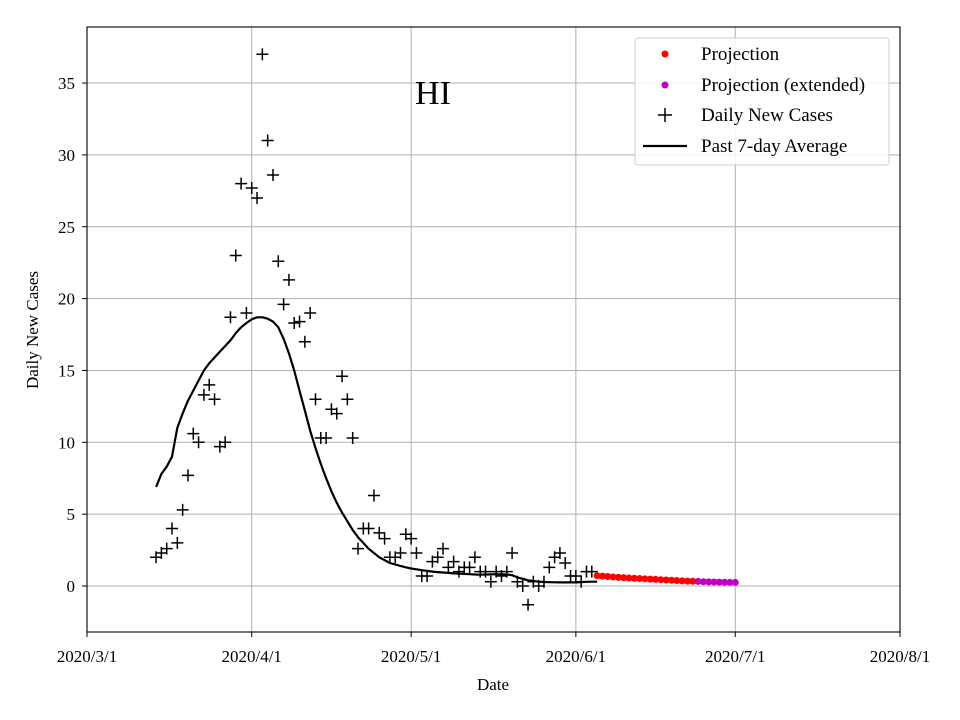  What do you see at coordinates (71, 514) in the screenshot?
I see `y-tick-label: 5` at bounding box center [71, 514].